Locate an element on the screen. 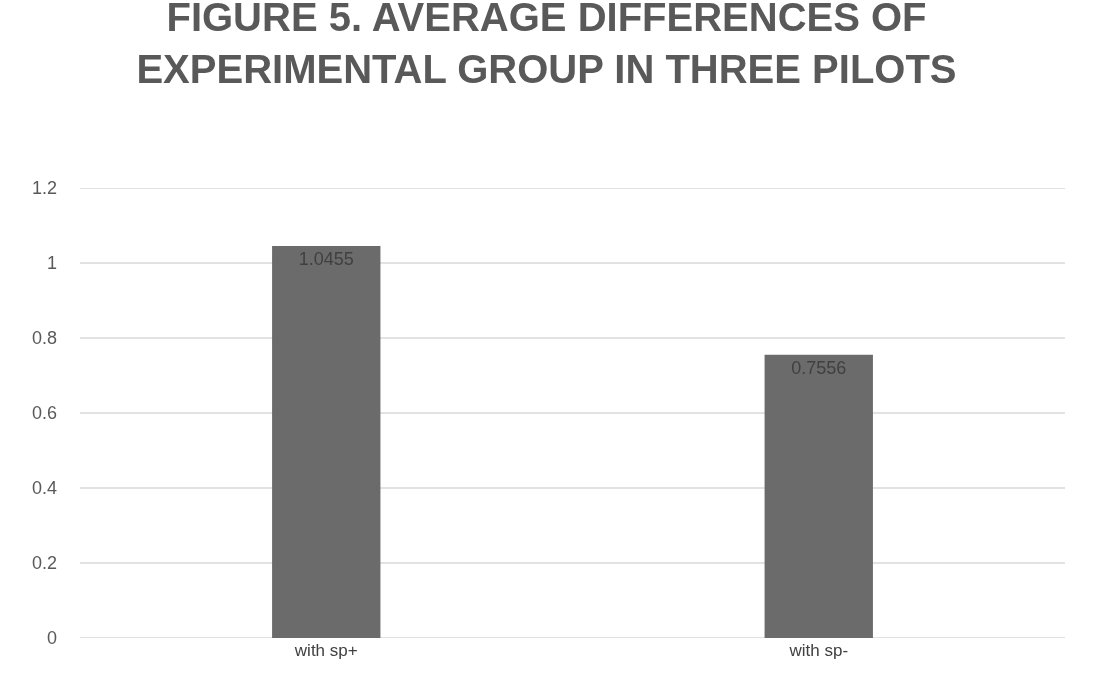  y-tick-label: 0.2 is located at coordinates (44, 563).